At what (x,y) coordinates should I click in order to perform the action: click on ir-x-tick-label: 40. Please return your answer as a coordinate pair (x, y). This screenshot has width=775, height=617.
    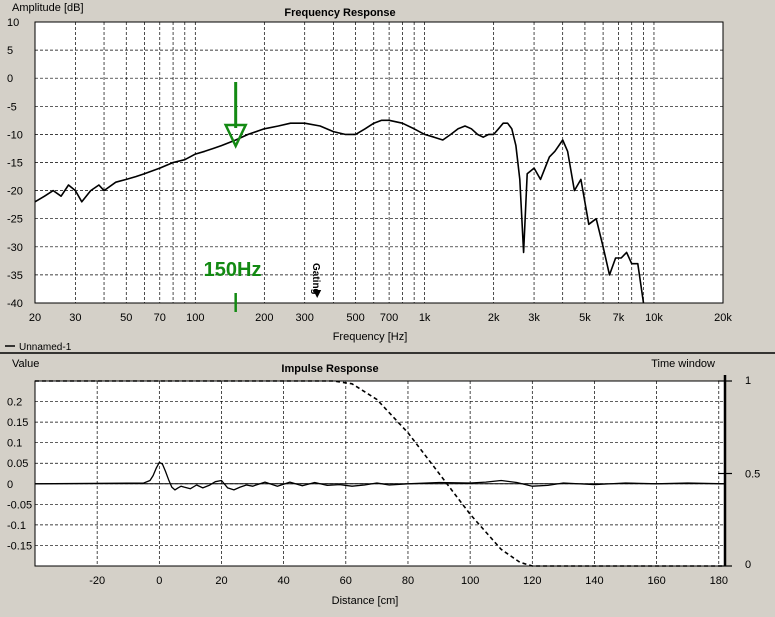
    Looking at the image, I should click on (284, 581).